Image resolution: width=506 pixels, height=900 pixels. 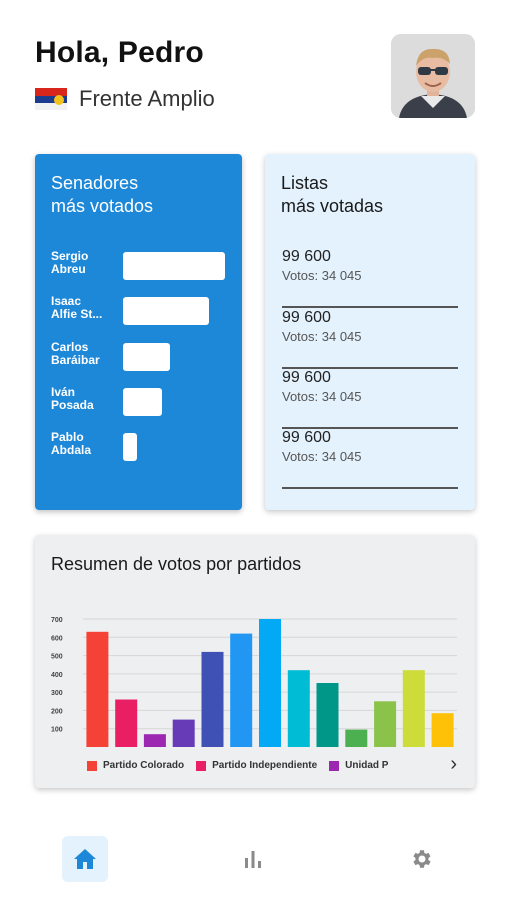 What do you see at coordinates (255, 79) in the screenshot?
I see `header: Hola, Pedro Frente Amplio` at bounding box center [255, 79].